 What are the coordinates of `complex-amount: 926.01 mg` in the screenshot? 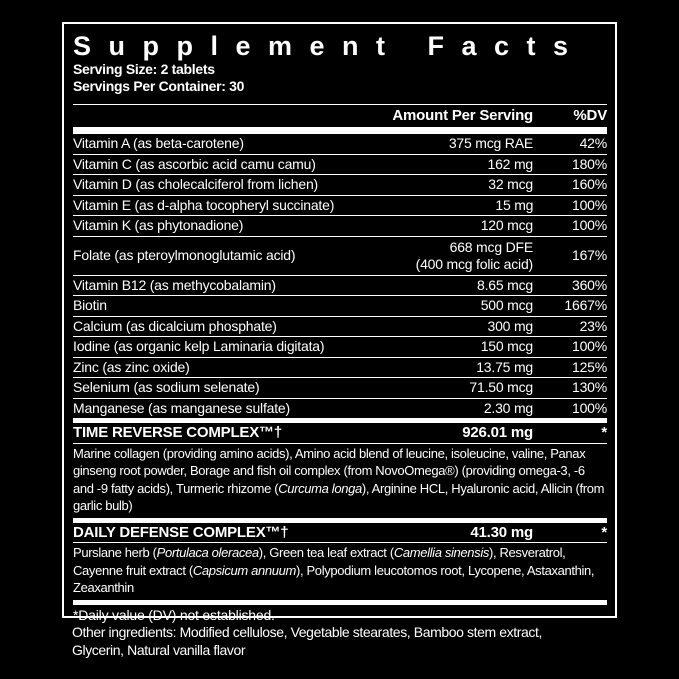 It's located at (497, 432).